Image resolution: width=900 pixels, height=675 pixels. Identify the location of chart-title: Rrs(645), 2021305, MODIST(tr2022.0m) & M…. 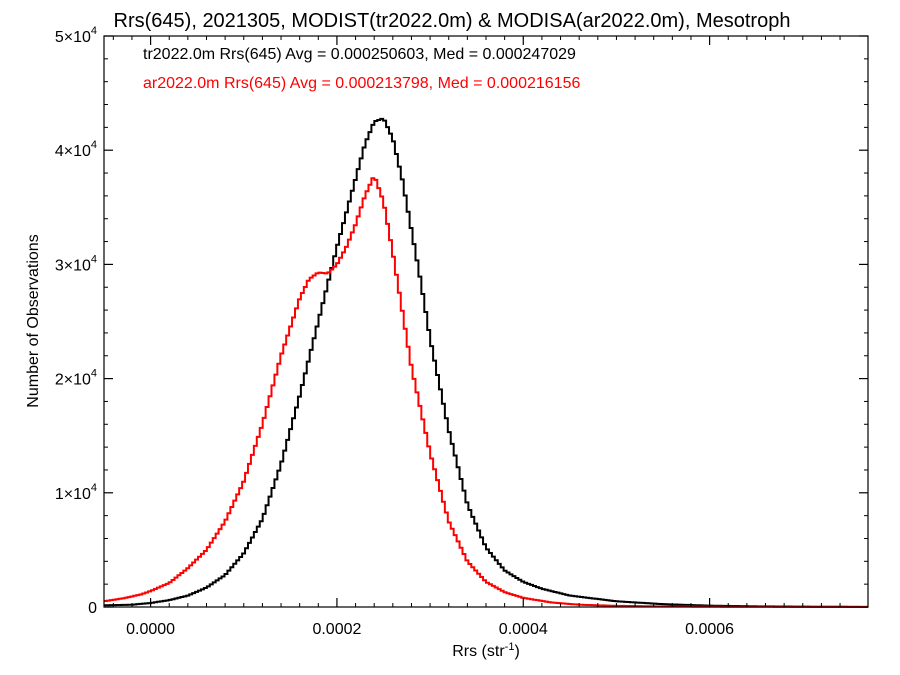
(452, 21).